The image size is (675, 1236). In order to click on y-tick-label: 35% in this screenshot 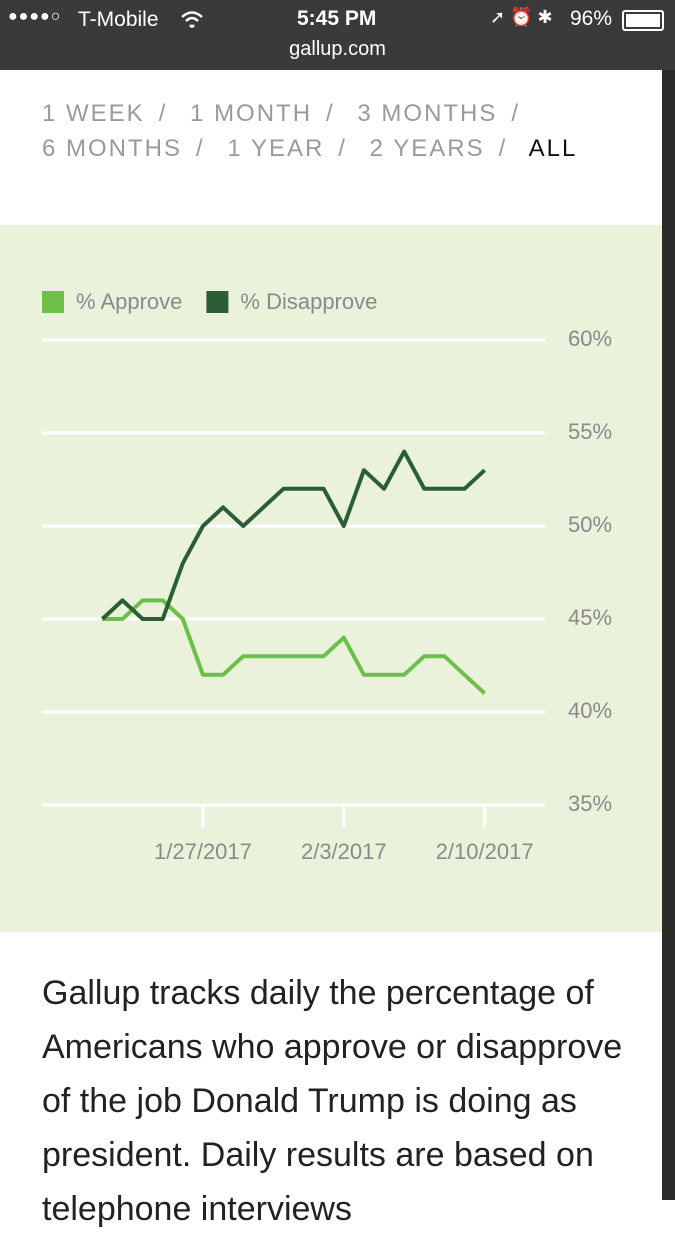, I will do `click(590, 803)`.